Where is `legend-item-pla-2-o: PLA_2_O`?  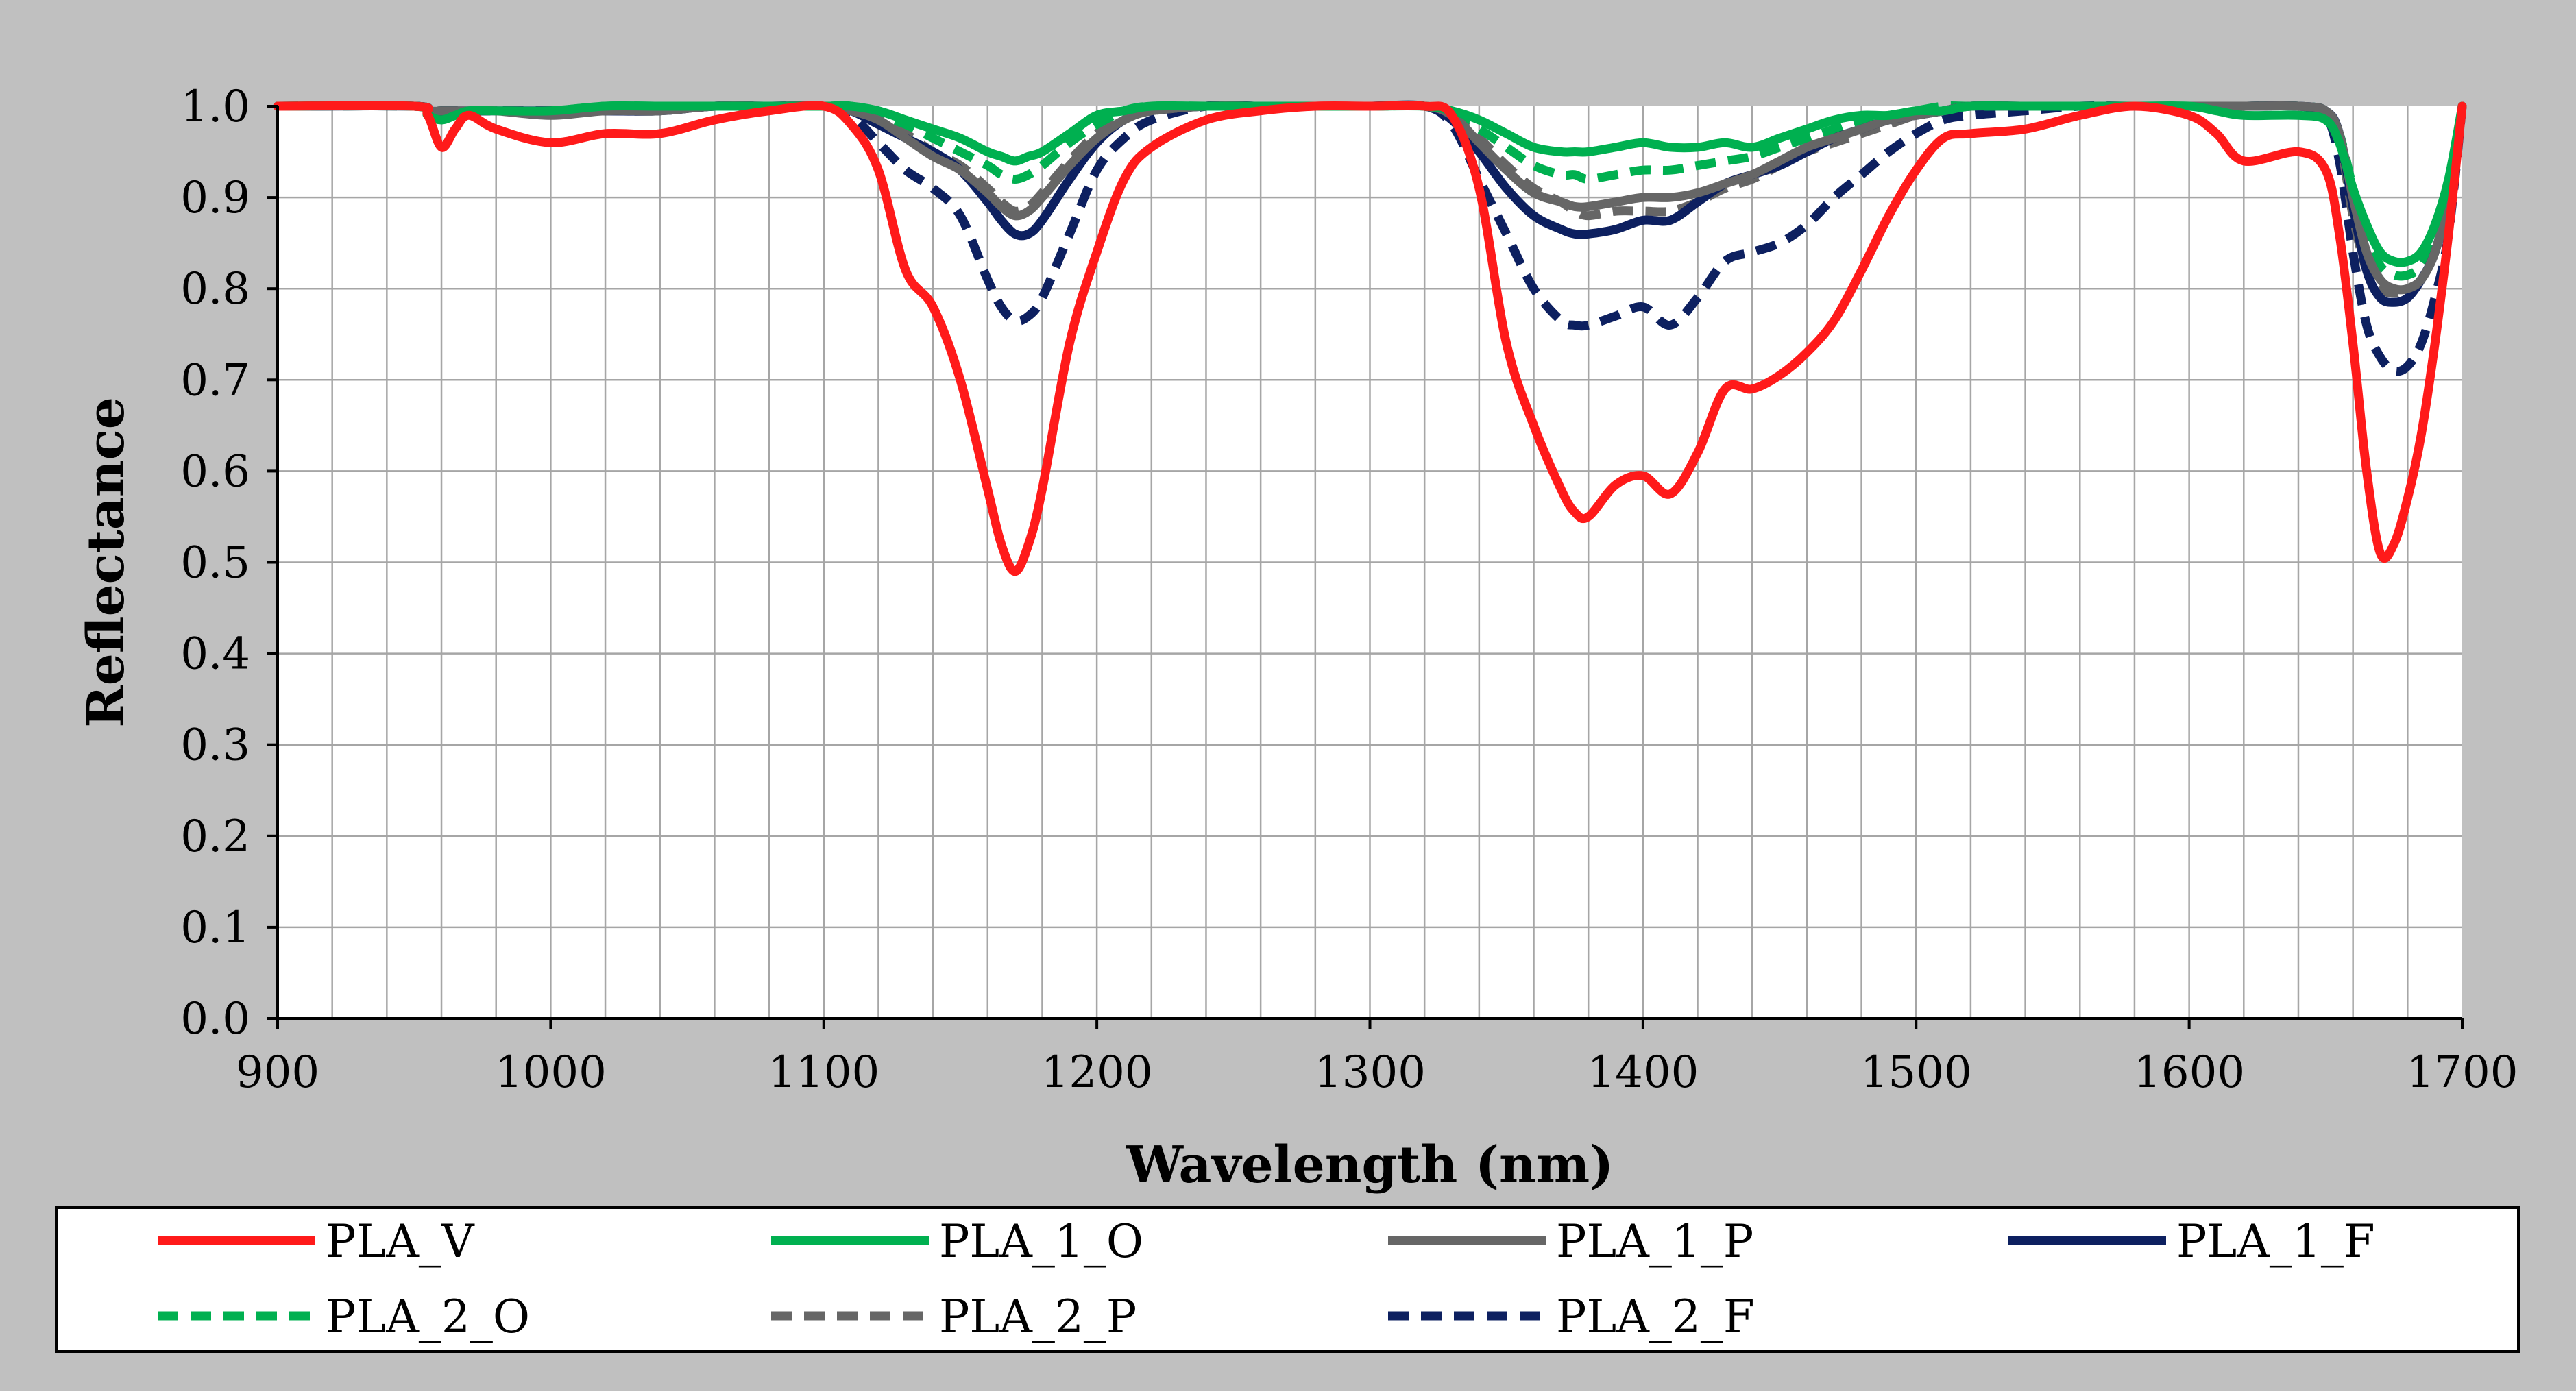 legend-item-pla-2-o: PLA_2_O is located at coordinates (344, 1317).